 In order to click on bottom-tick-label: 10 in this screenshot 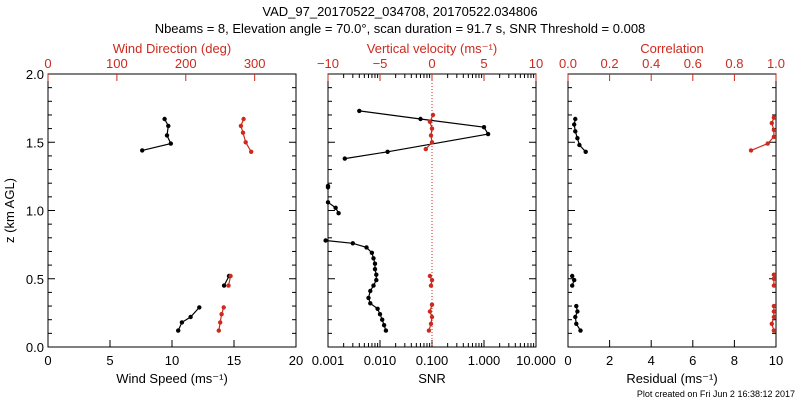, I will do `click(172, 360)`.